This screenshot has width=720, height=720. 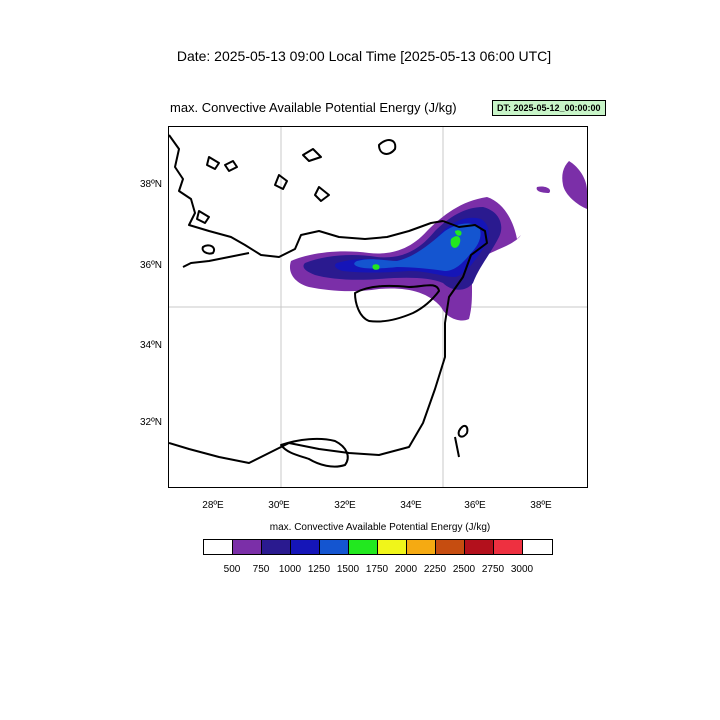 What do you see at coordinates (397, 303) in the screenshot?
I see `coastline-cyprus` at bounding box center [397, 303].